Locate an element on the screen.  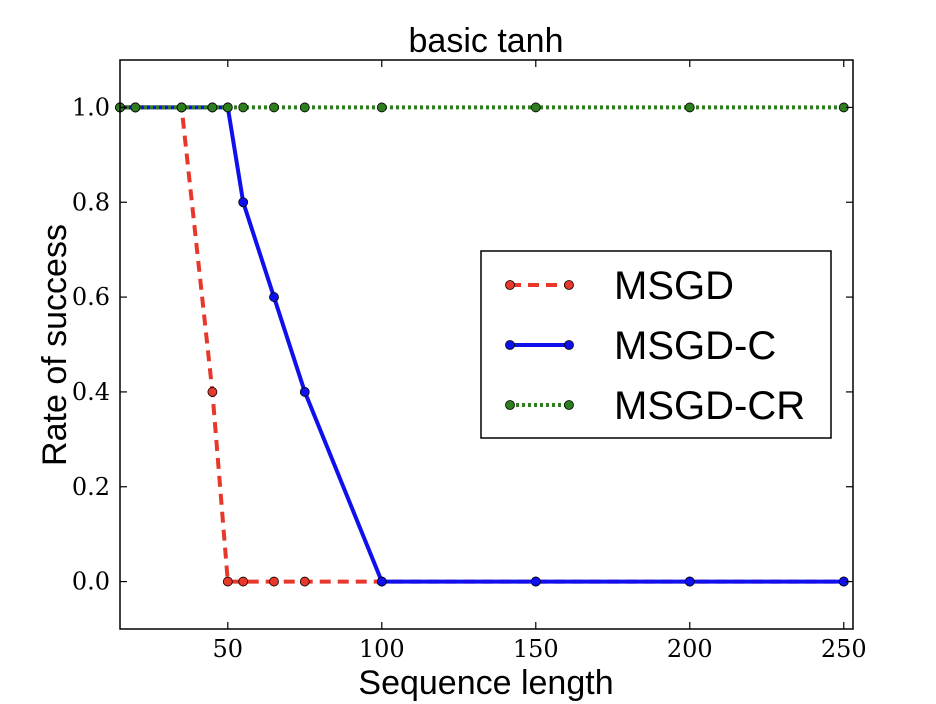
legend-label: MSGD-CR is located at coordinates (709, 406).